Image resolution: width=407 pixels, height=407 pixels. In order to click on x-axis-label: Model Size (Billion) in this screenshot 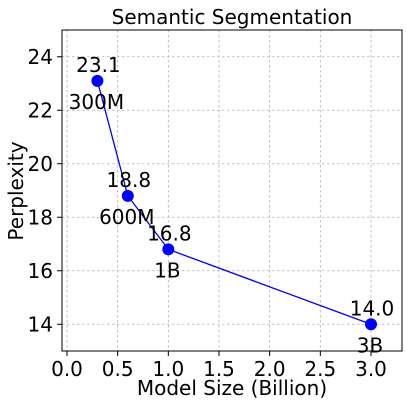, I will do `click(232, 388)`.